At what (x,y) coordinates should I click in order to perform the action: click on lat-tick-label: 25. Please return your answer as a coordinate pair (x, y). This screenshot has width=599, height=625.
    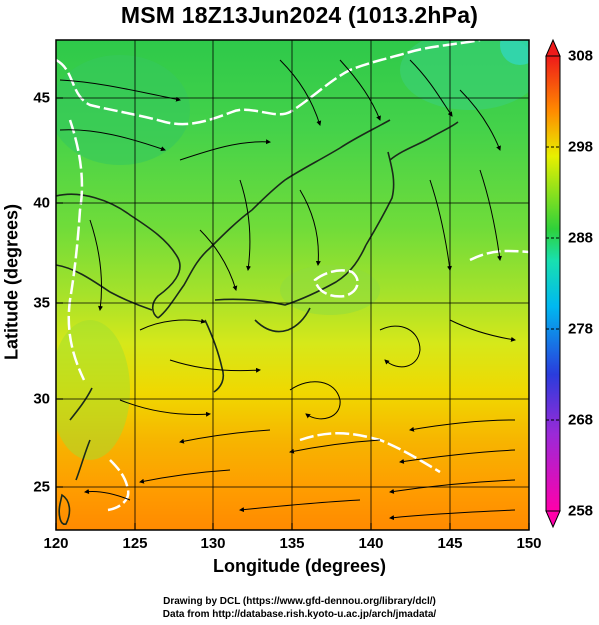
    Looking at the image, I should click on (41, 487).